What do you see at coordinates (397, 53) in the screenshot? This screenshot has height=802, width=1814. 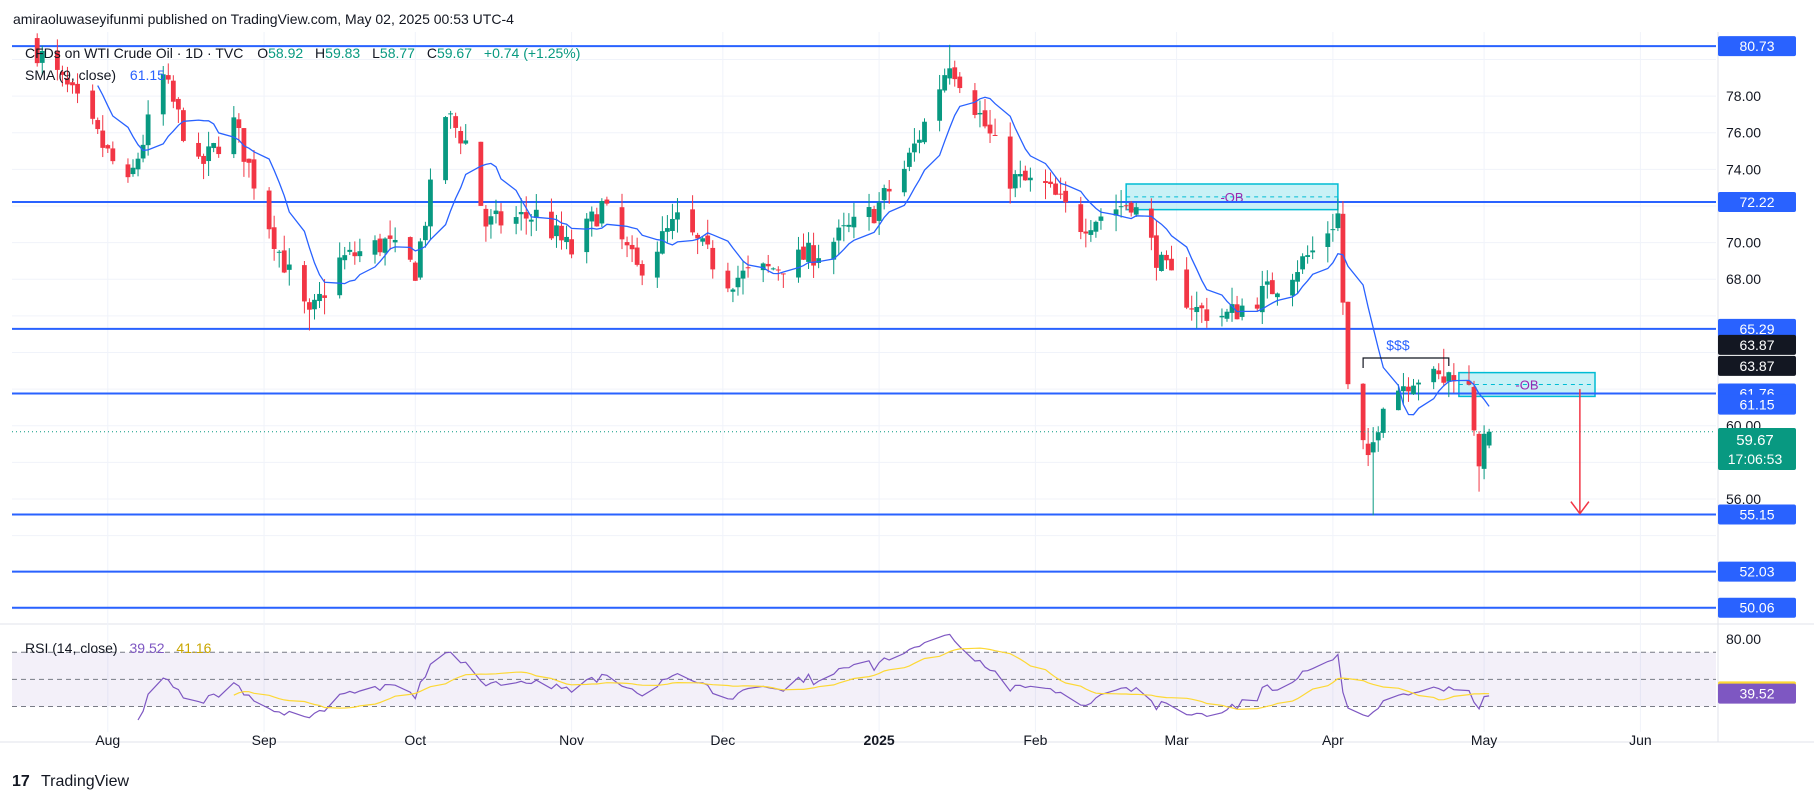 I see `low-value: 58.77` at bounding box center [397, 53].